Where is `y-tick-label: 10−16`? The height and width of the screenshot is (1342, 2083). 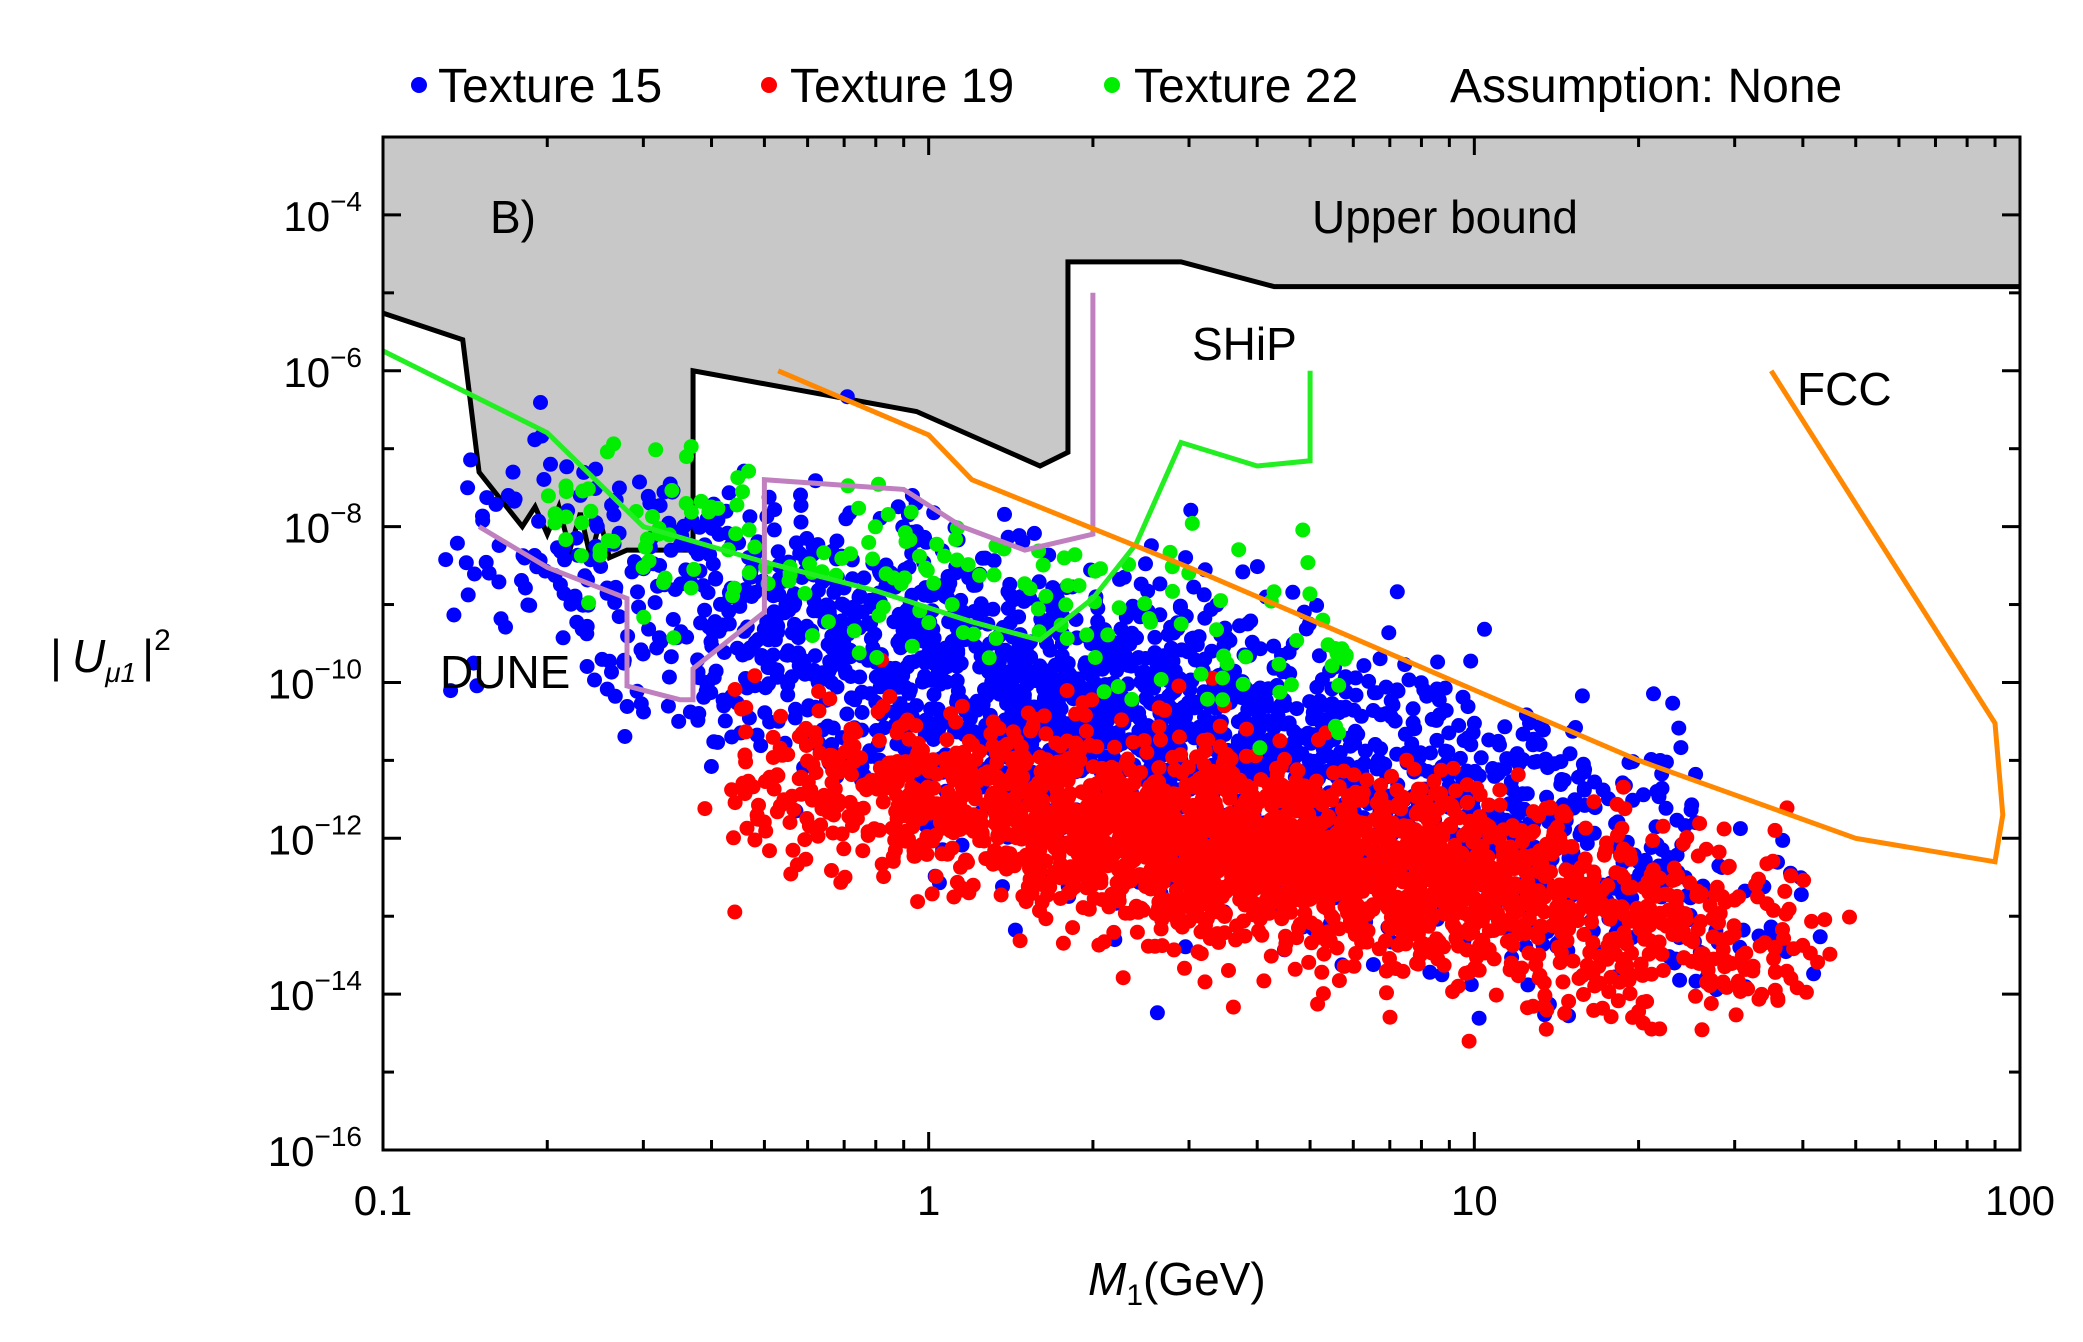 y-tick-label: 10−16 is located at coordinates (315, 1148).